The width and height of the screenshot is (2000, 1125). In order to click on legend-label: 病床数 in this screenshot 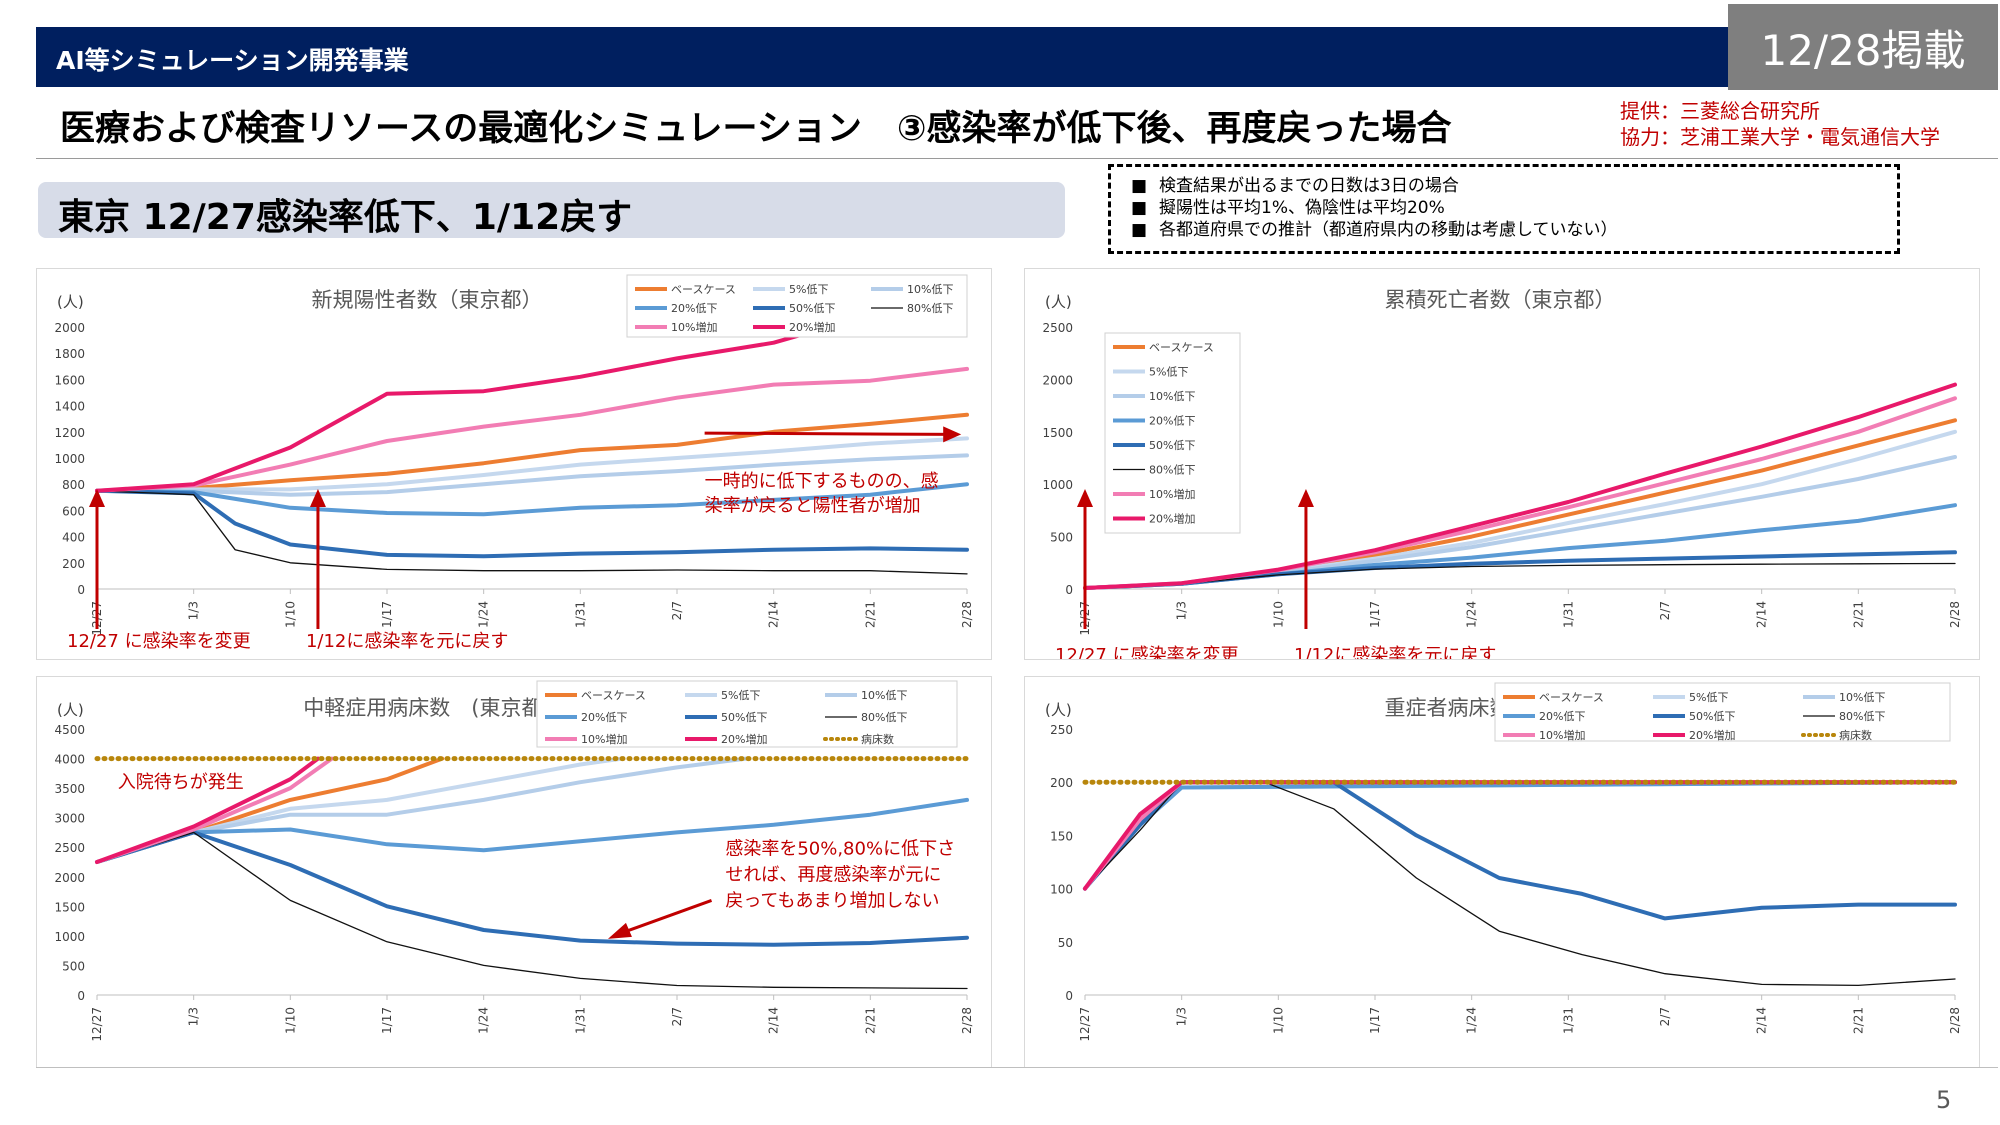, I will do `click(877, 739)`.